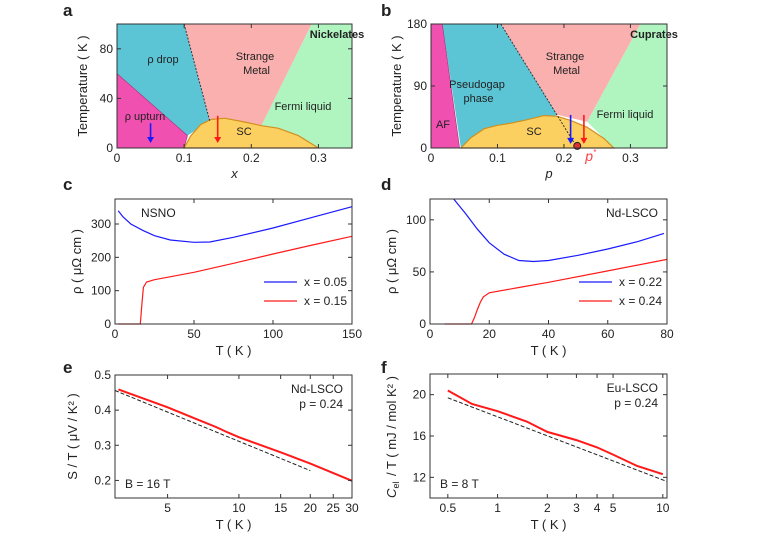 The image size is (768, 551). Describe the element at coordinates (234, 173) in the screenshot. I see `x-axis-label: x` at that location.